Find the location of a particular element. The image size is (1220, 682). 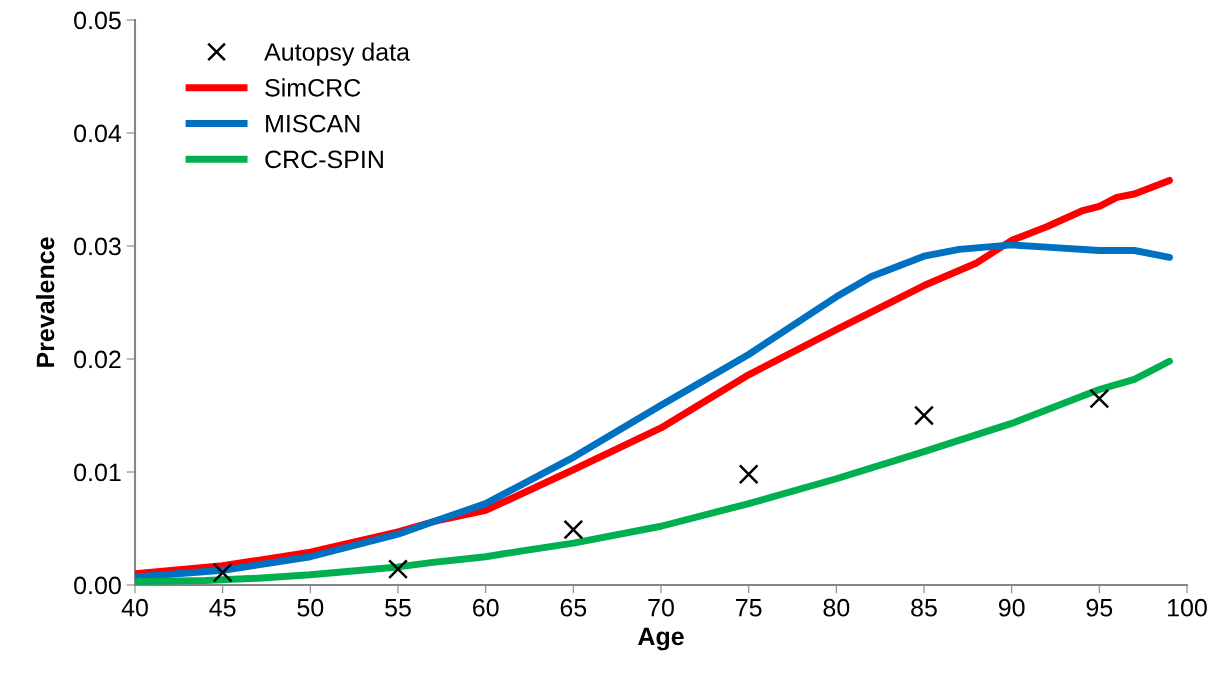

x-tick-label: 70 is located at coordinates (661, 607).